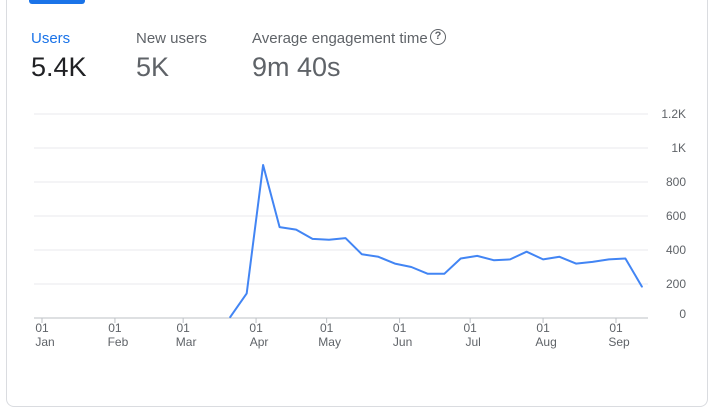 Image resolution: width=715 pixels, height=413 pixels. I want to click on x-tick-month-label: Jun, so click(402, 342).